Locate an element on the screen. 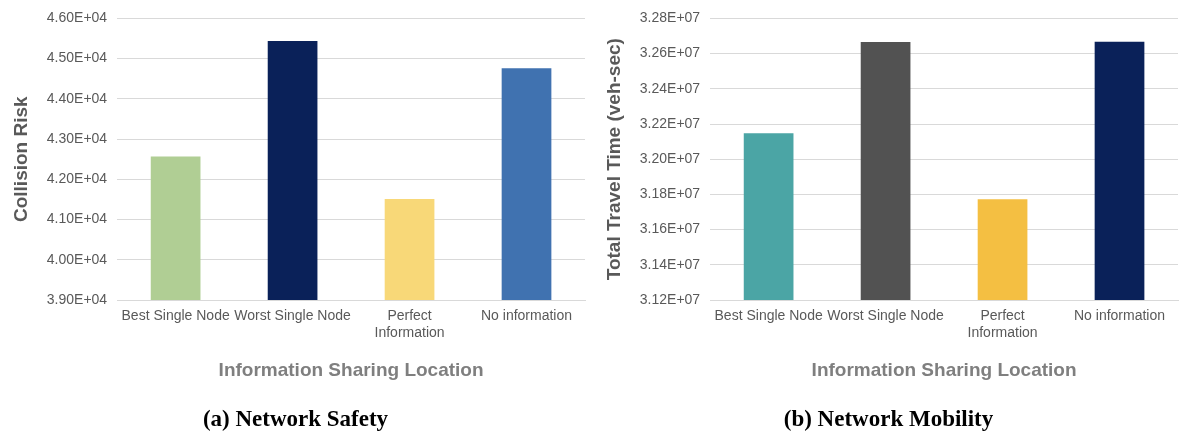  y-tick-label: 3.24E+07 is located at coordinates (670, 87).